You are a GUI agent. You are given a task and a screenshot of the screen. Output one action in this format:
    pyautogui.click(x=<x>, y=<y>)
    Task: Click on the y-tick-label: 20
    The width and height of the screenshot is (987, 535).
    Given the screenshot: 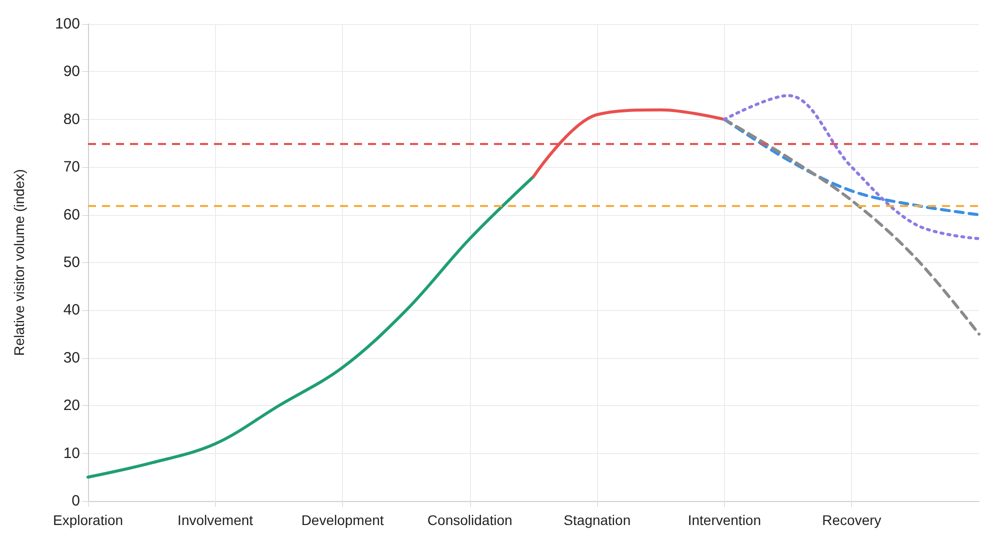 What is the action you would take?
    pyautogui.click(x=71, y=405)
    